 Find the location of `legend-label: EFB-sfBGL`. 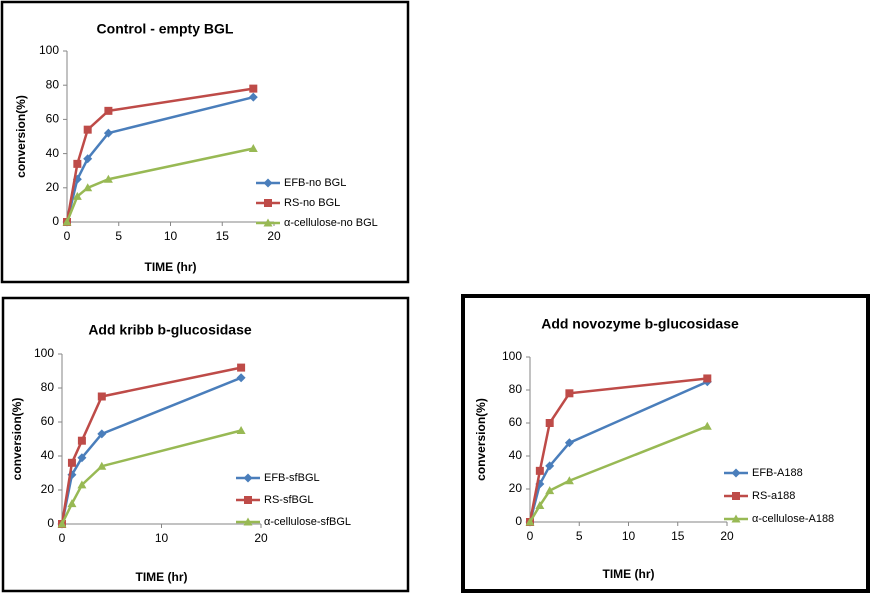

legend-label: EFB-sfBGL is located at coordinates (292, 478).